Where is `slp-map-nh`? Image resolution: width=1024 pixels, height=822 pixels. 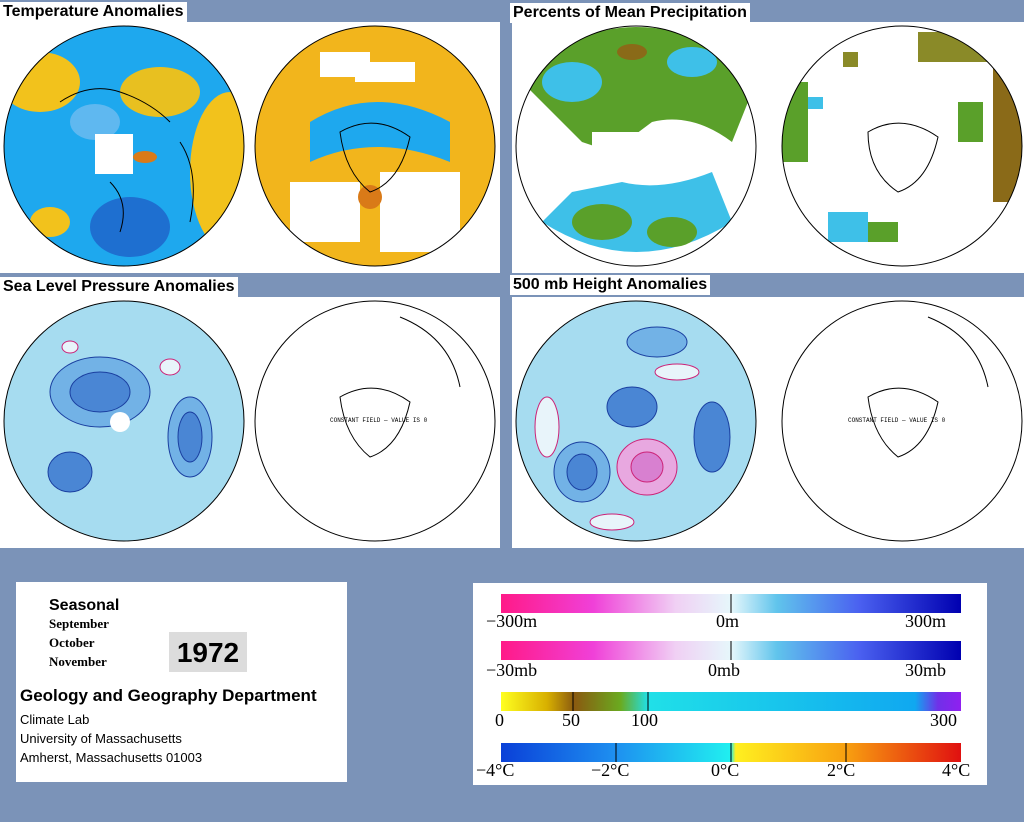 slp-map-nh is located at coordinates (124, 421).